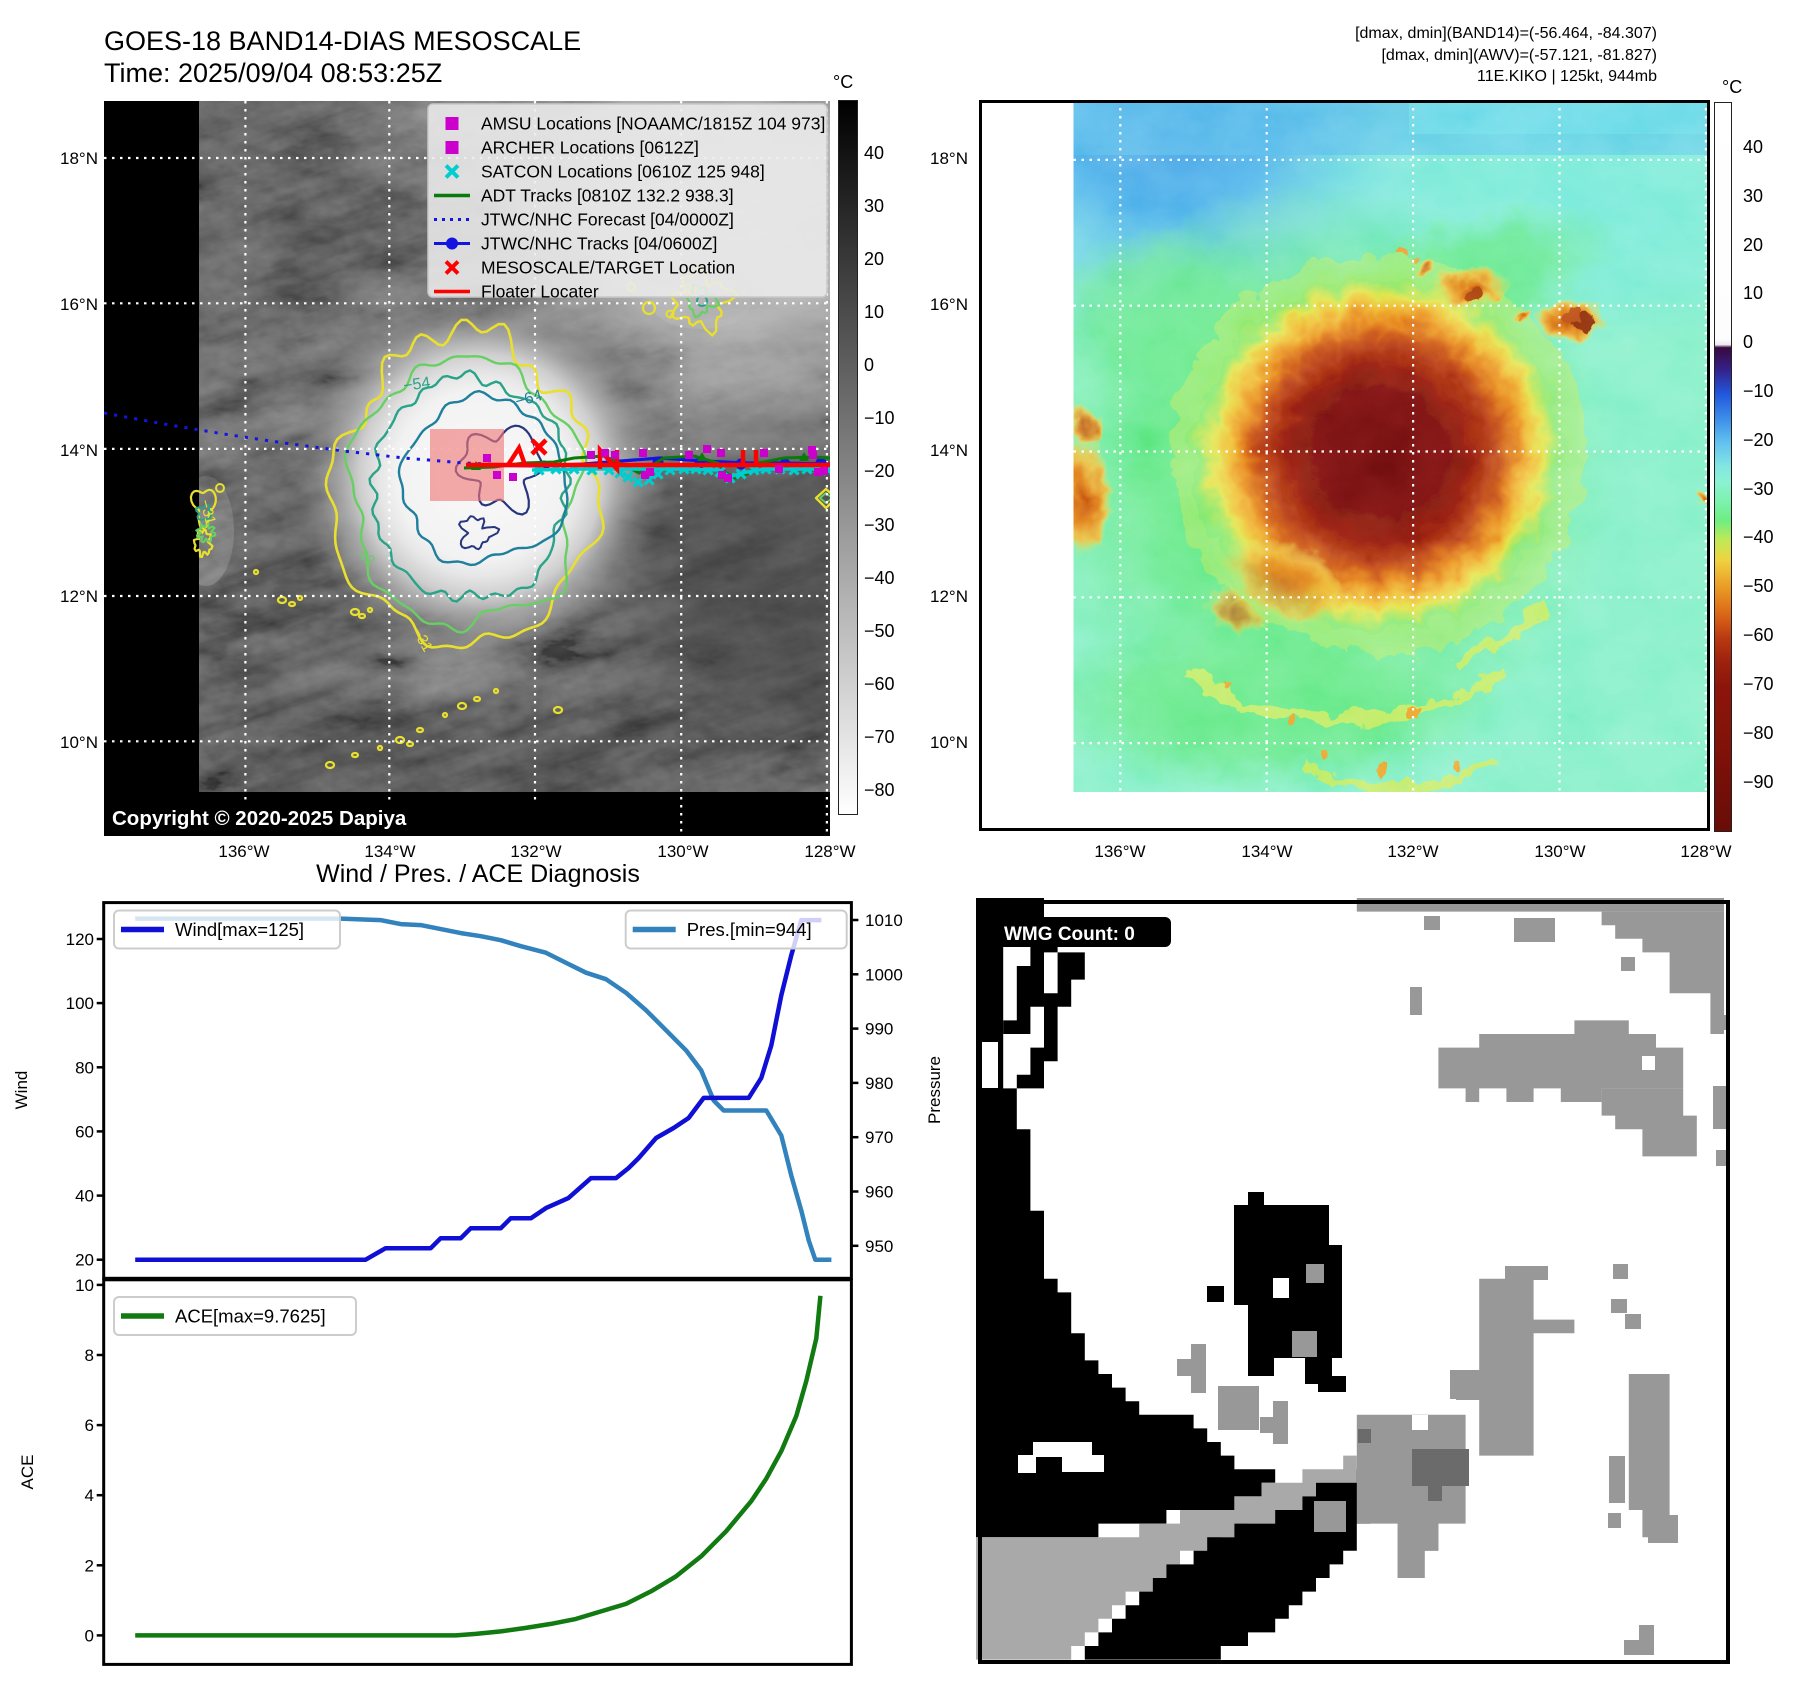 The image size is (1797, 1690). Describe the element at coordinates (1069, 934) in the screenshot. I see `svg-text: WMG Count: 0` at that location.